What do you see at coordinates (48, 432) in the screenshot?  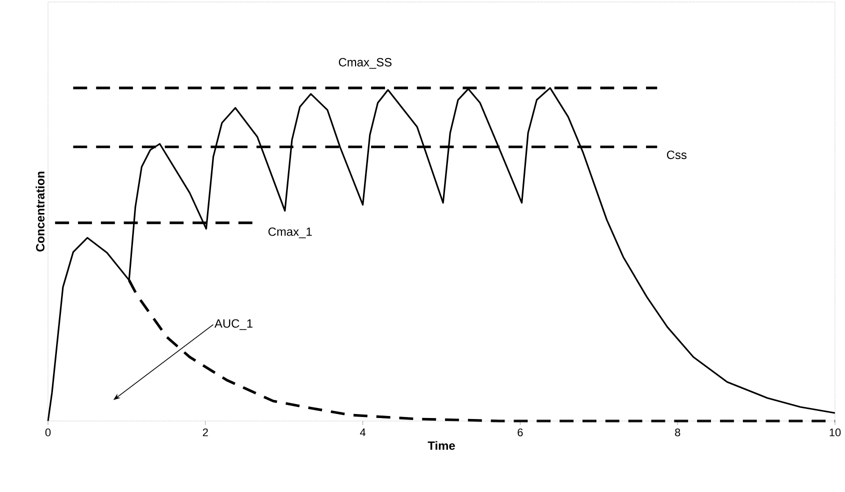 I see `x-tick-label: 0` at bounding box center [48, 432].